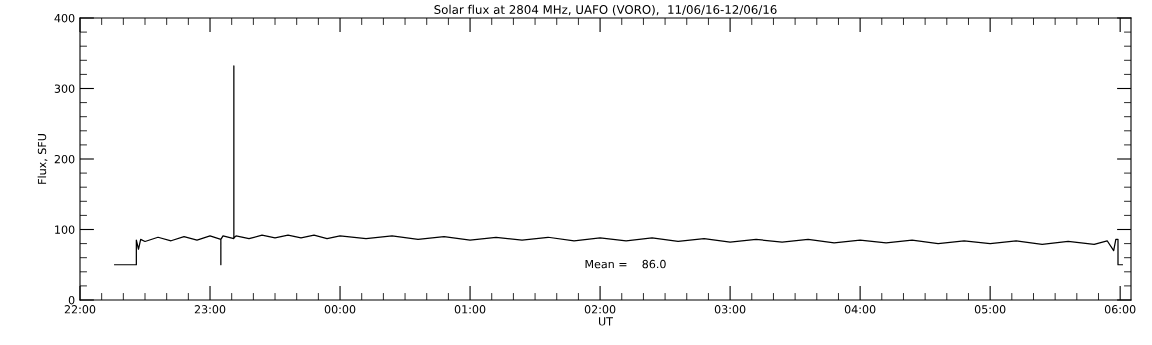 This screenshot has height=345, width=1152. What do you see at coordinates (625, 264) in the screenshot?
I see `annotation: Mean = 86.0` at bounding box center [625, 264].